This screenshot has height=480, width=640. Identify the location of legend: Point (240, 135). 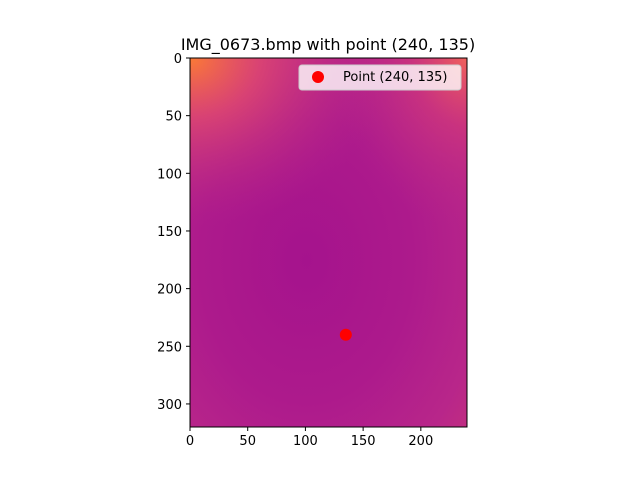
(380, 77).